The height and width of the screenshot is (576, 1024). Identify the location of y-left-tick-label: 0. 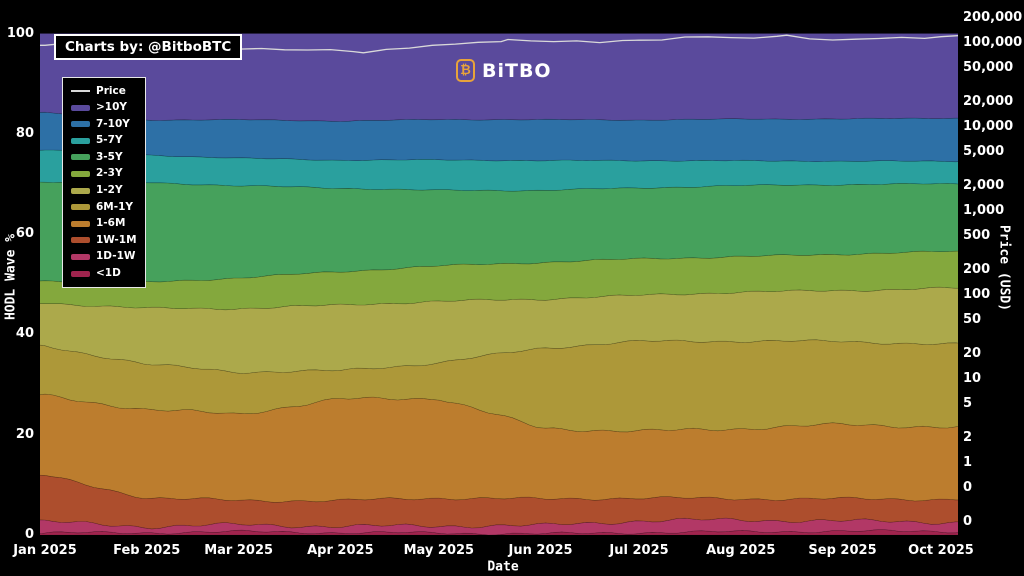
(29, 534).